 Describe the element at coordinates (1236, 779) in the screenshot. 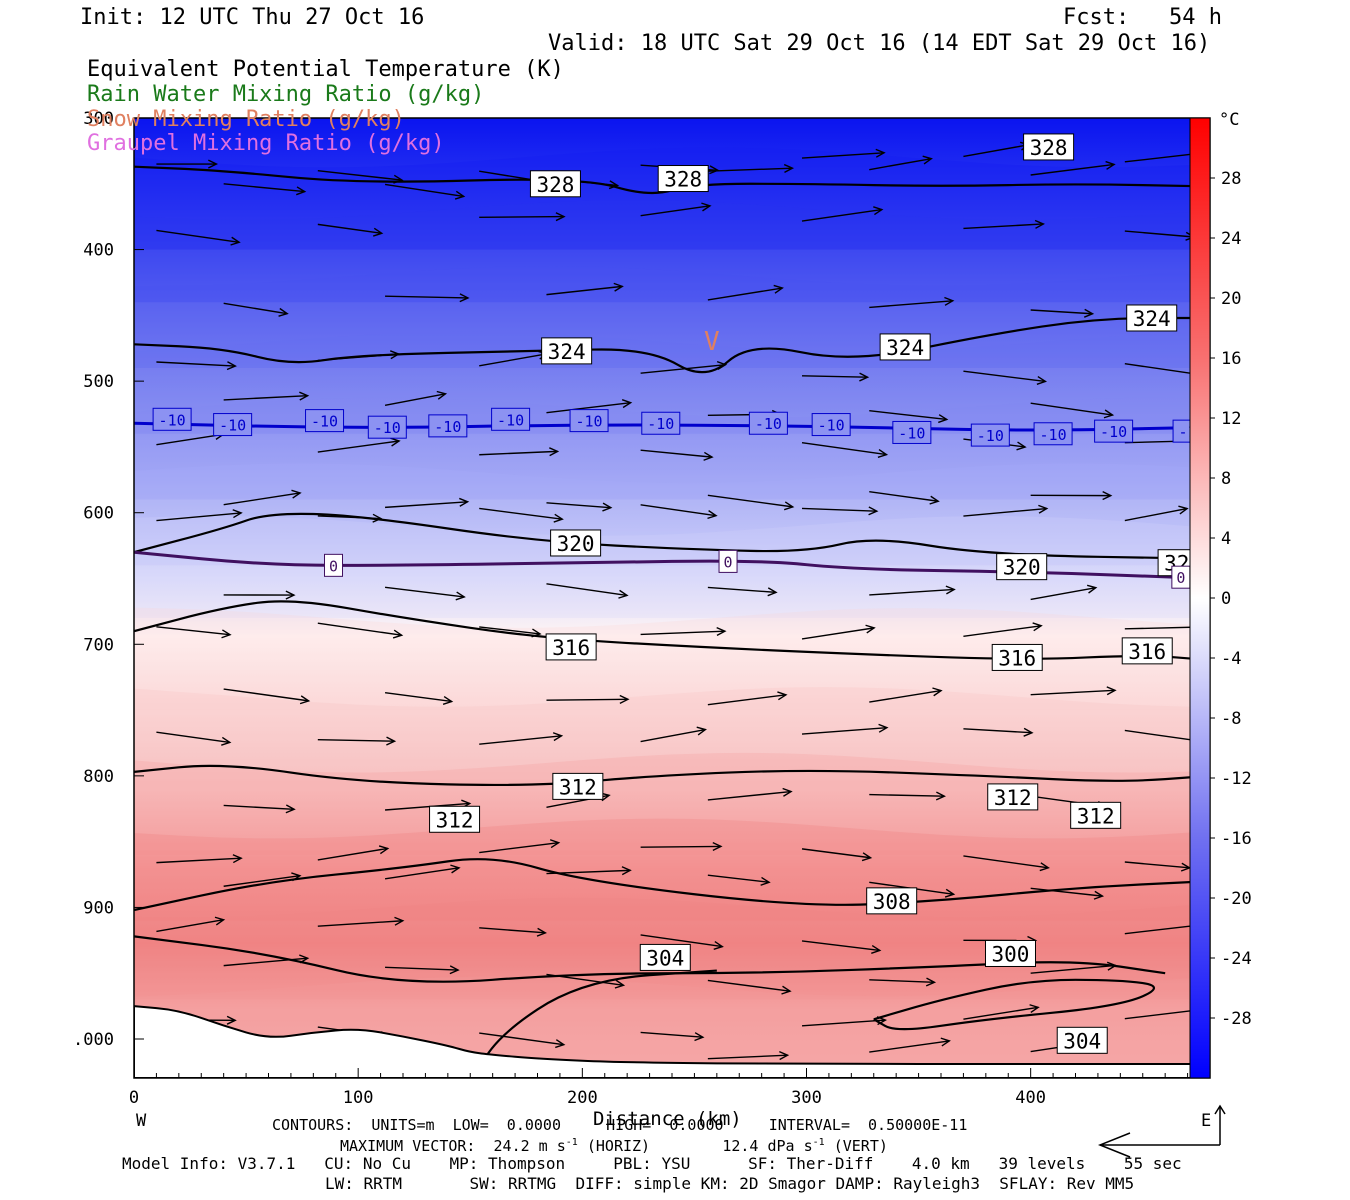

I see `colorbar-tick-label: -12` at that location.